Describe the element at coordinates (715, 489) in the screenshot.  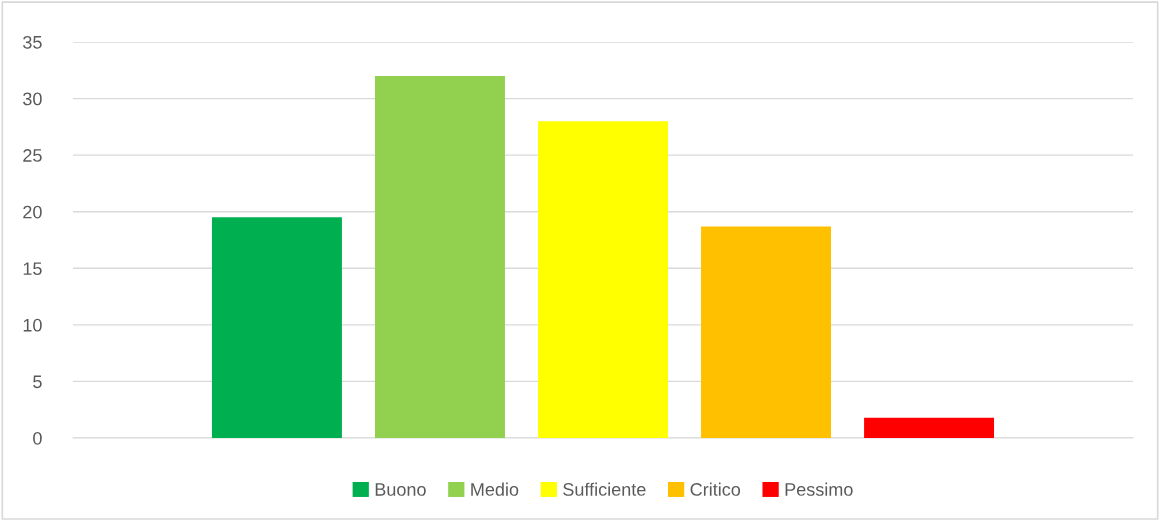
I see `legend-label: Critico` at that location.